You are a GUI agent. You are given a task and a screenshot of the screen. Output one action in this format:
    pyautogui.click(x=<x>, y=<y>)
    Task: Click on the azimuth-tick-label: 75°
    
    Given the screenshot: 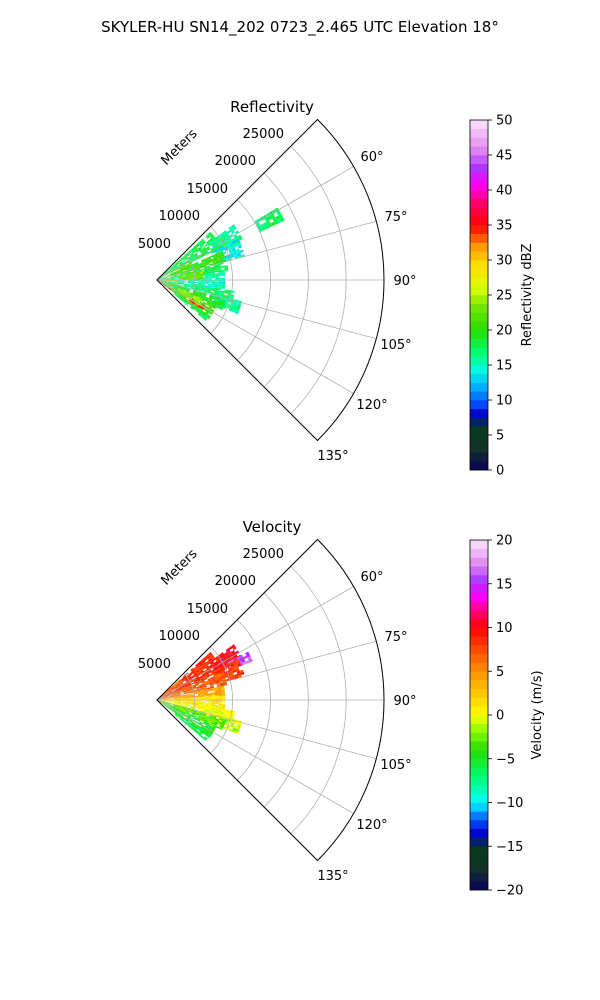 What is the action you would take?
    pyautogui.click(x=395, y=217)
    